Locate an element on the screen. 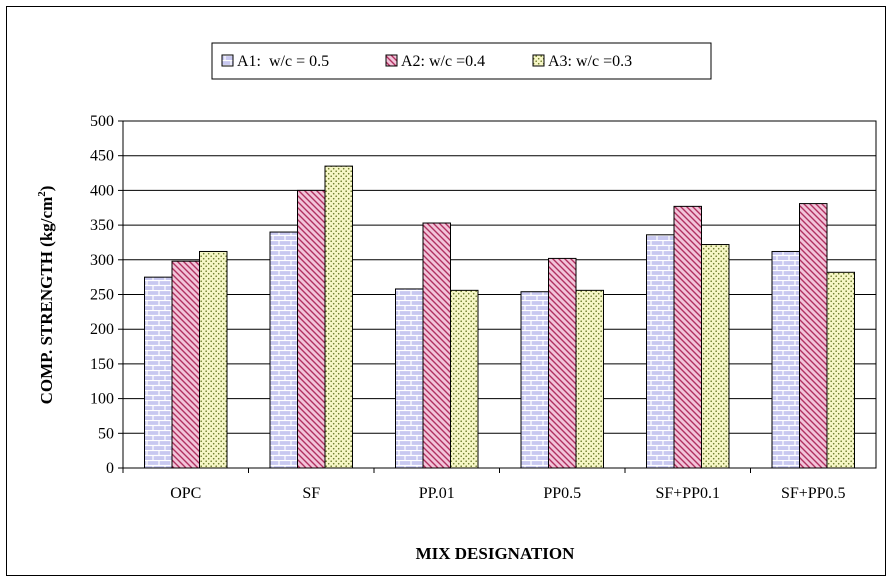  x-tick-label: SF+PP0.5 is located at coordinates (813, 493).